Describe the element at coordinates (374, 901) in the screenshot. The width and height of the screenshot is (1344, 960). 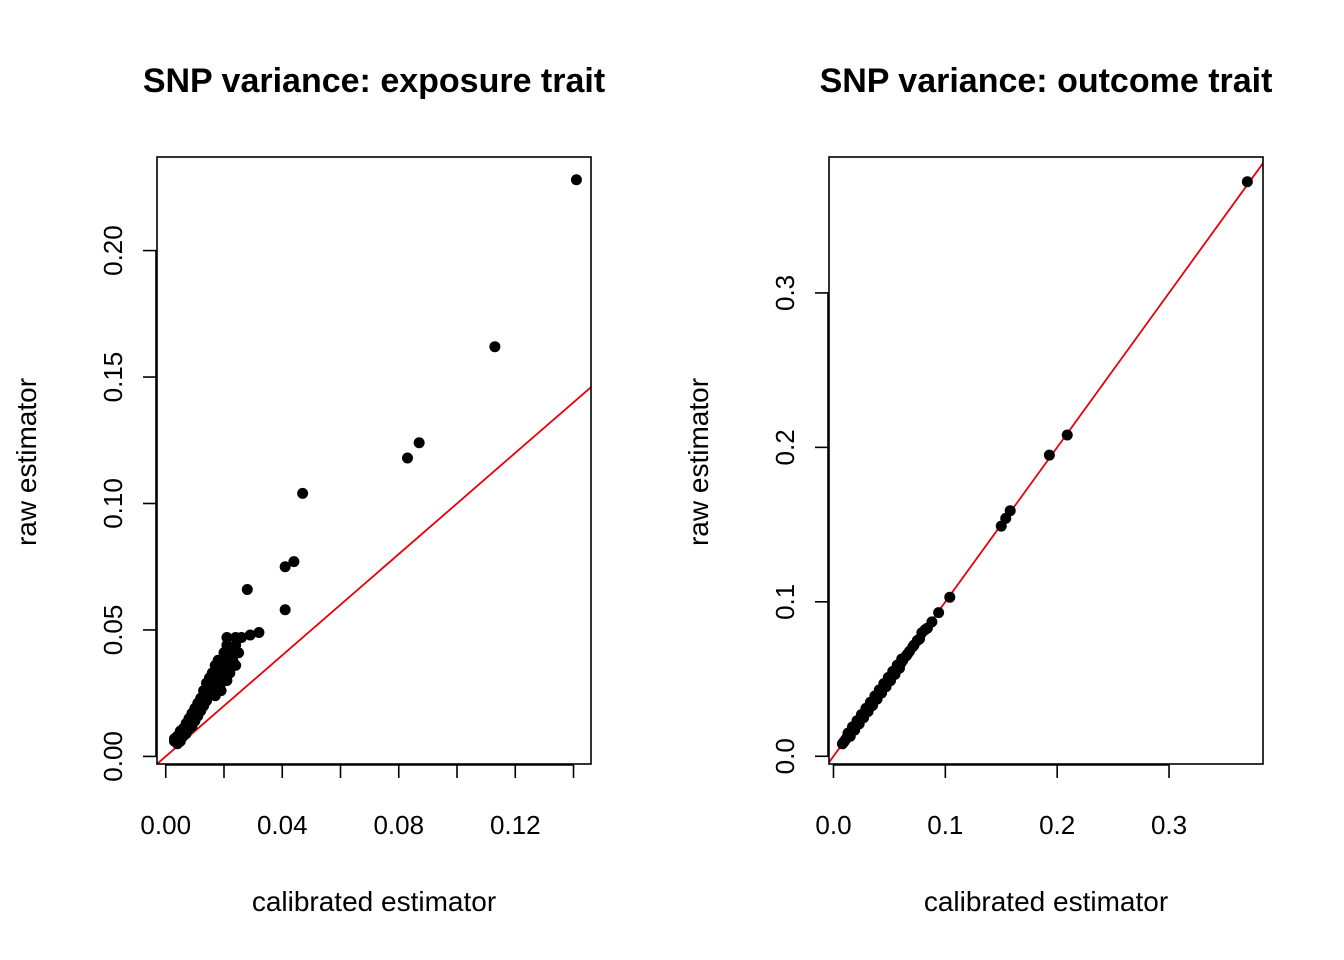
I see `exposure-x-axis-label: calibrated estimator` at that location.